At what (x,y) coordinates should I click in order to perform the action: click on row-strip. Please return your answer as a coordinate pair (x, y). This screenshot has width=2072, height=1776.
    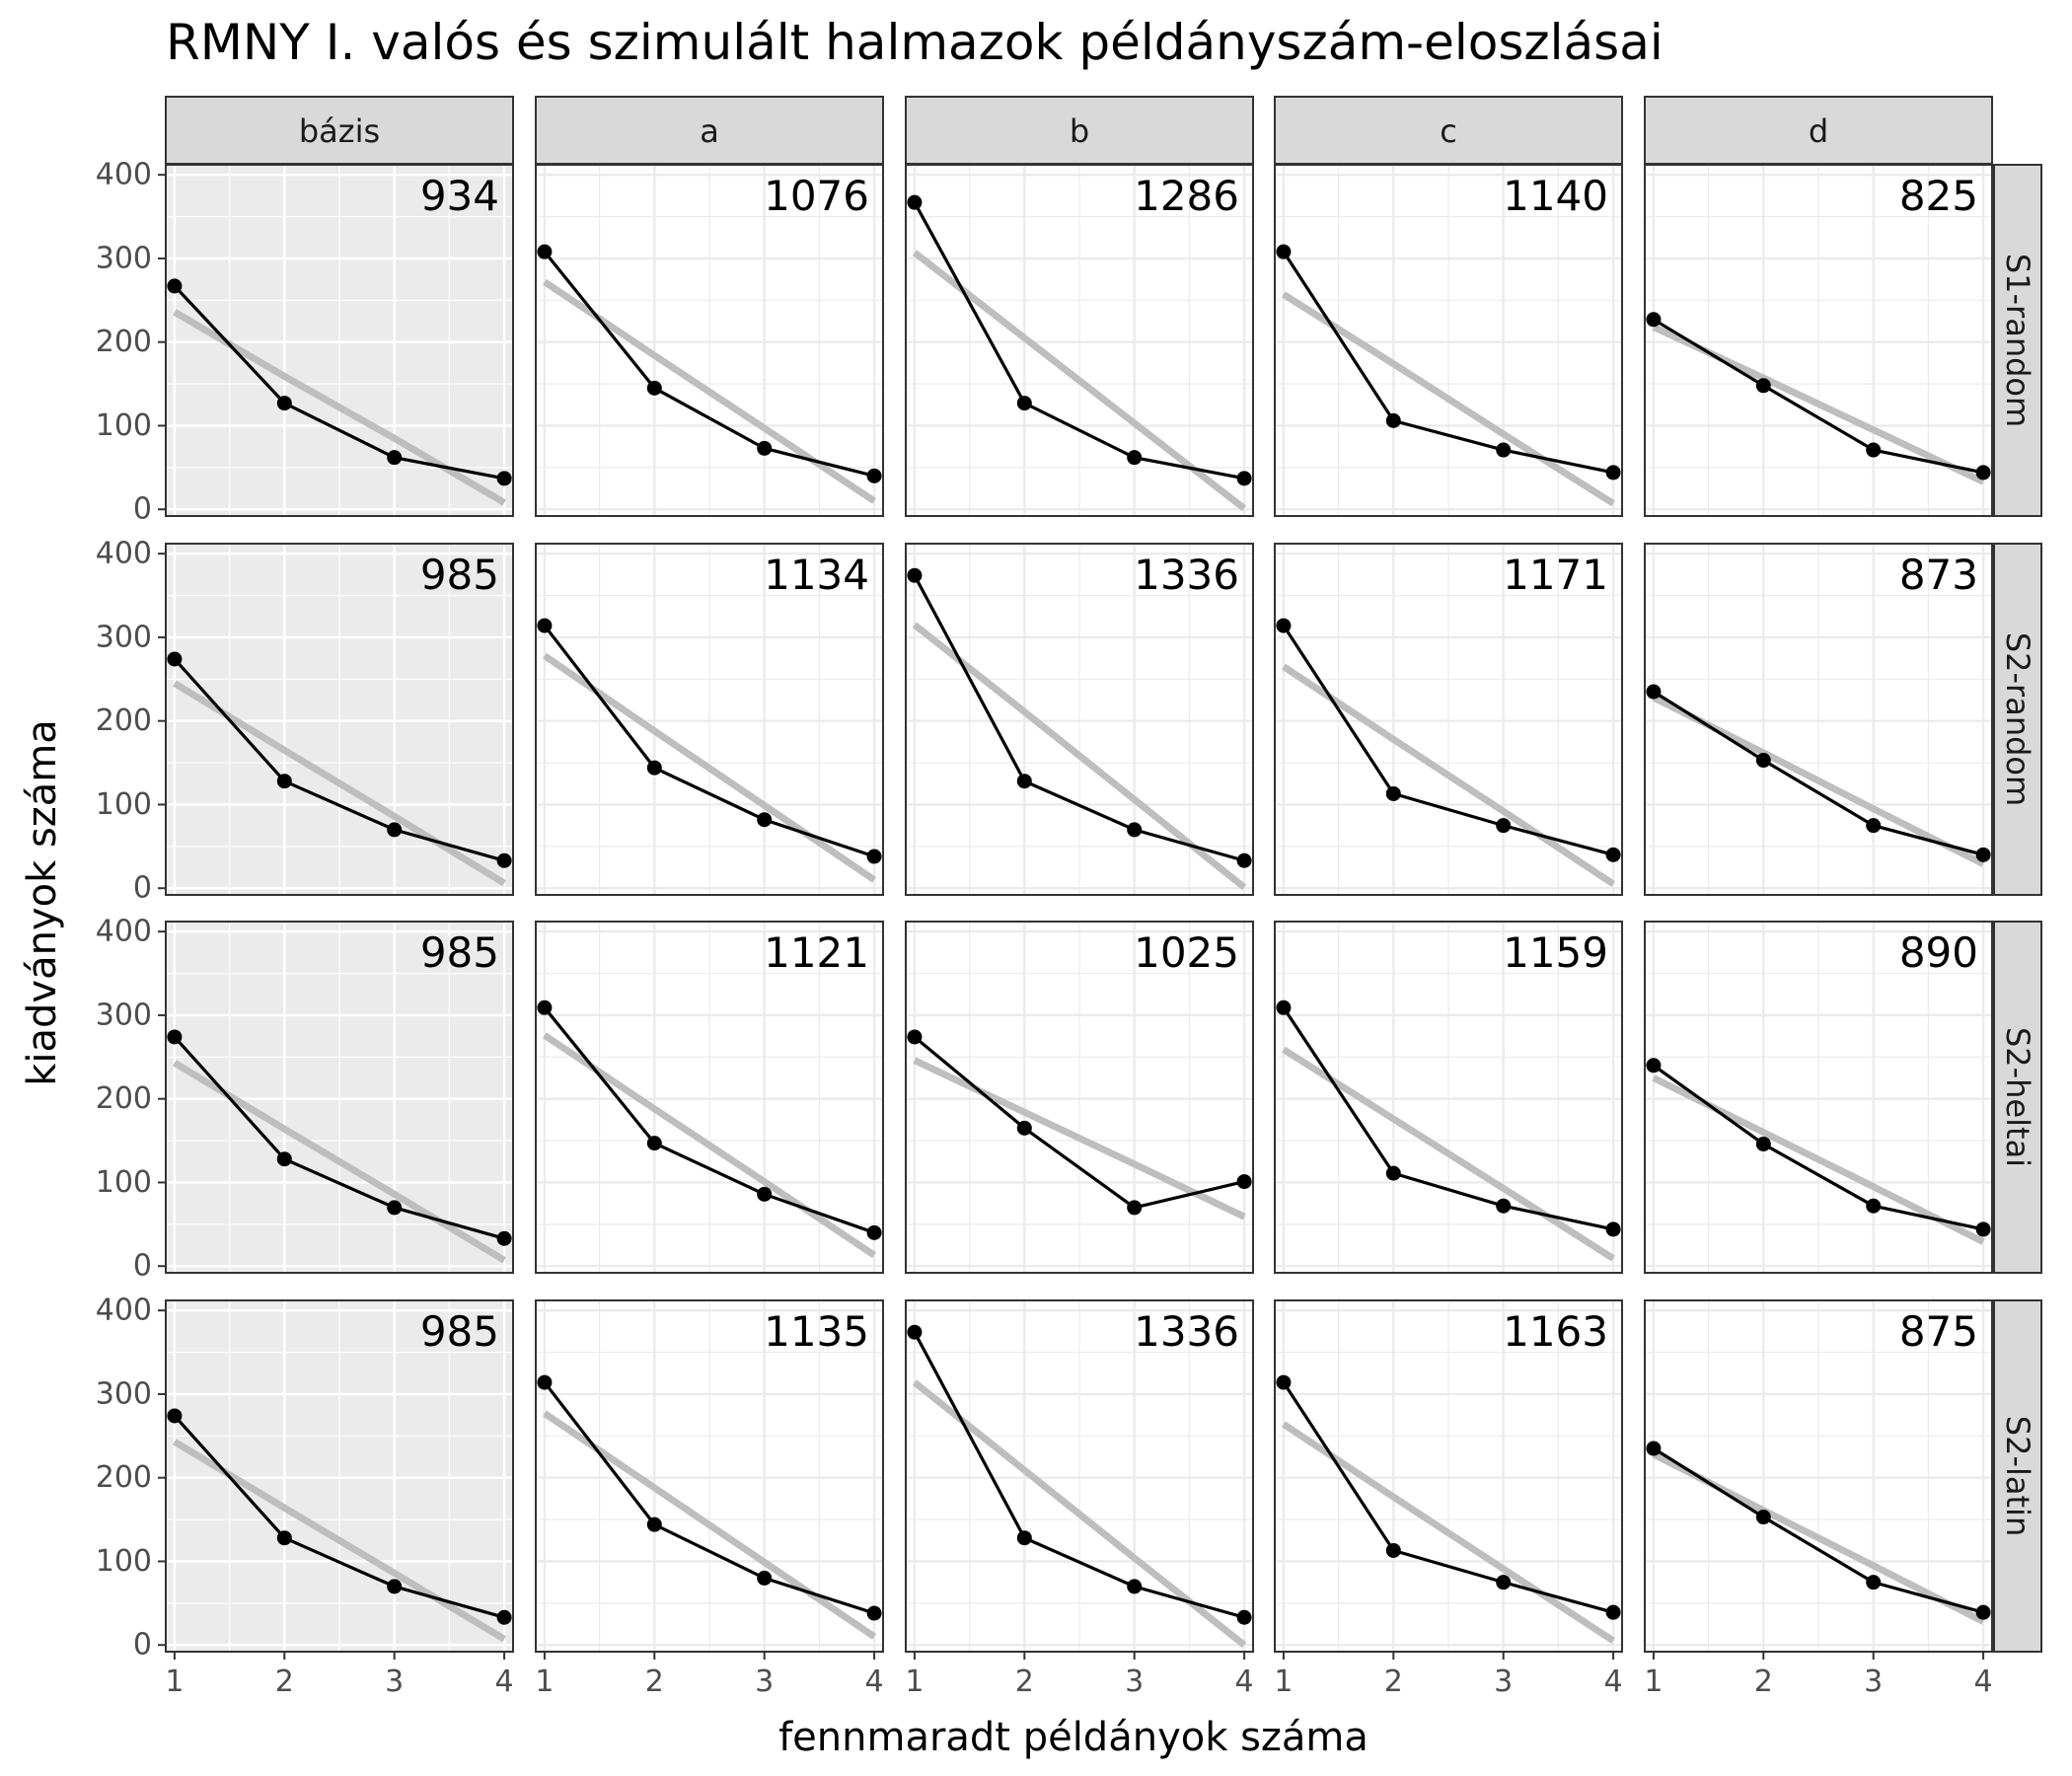
    Looking at the image, I should click on (2018, 720).